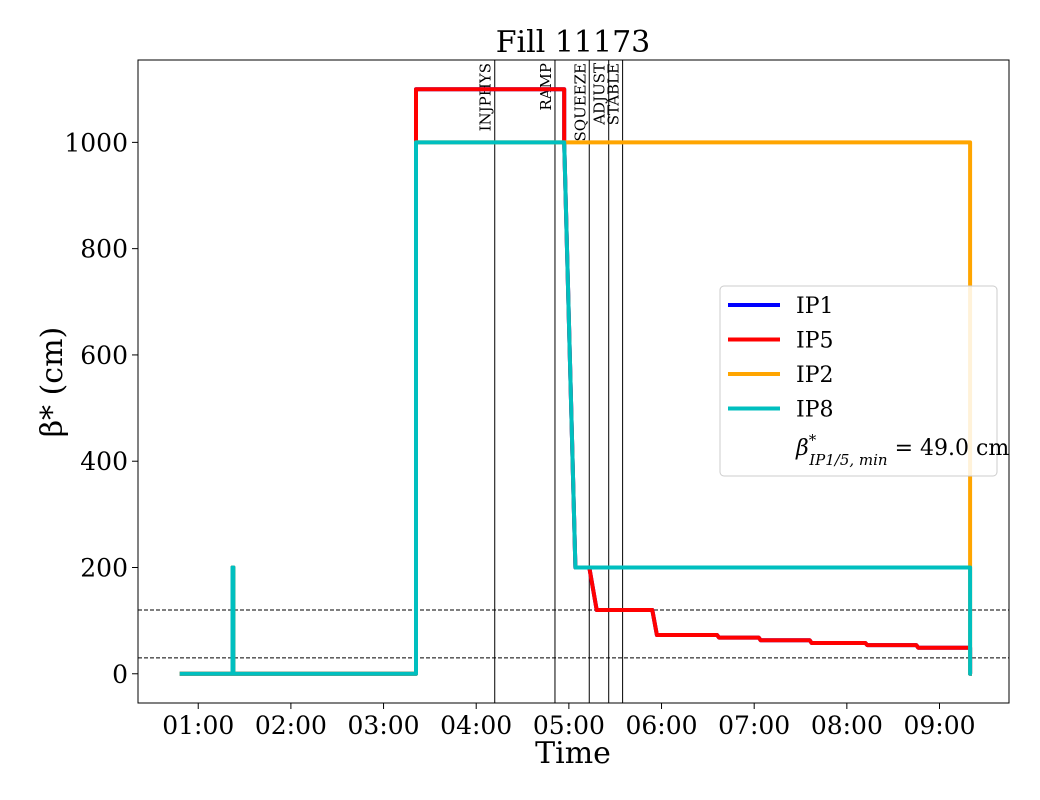  What do you see at coordinates (96, 142) in the screenshot?
I see `y-tick-label: 1000` at bounding box center [96, 142].